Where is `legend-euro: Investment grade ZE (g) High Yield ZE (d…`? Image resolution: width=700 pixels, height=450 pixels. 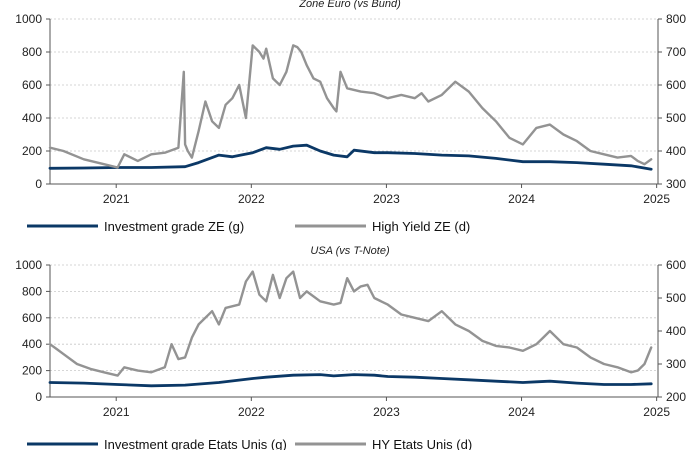 legend-euro: Investment grade ZE (g) High Yield ZE (d… is located at coordinates (248, 226).